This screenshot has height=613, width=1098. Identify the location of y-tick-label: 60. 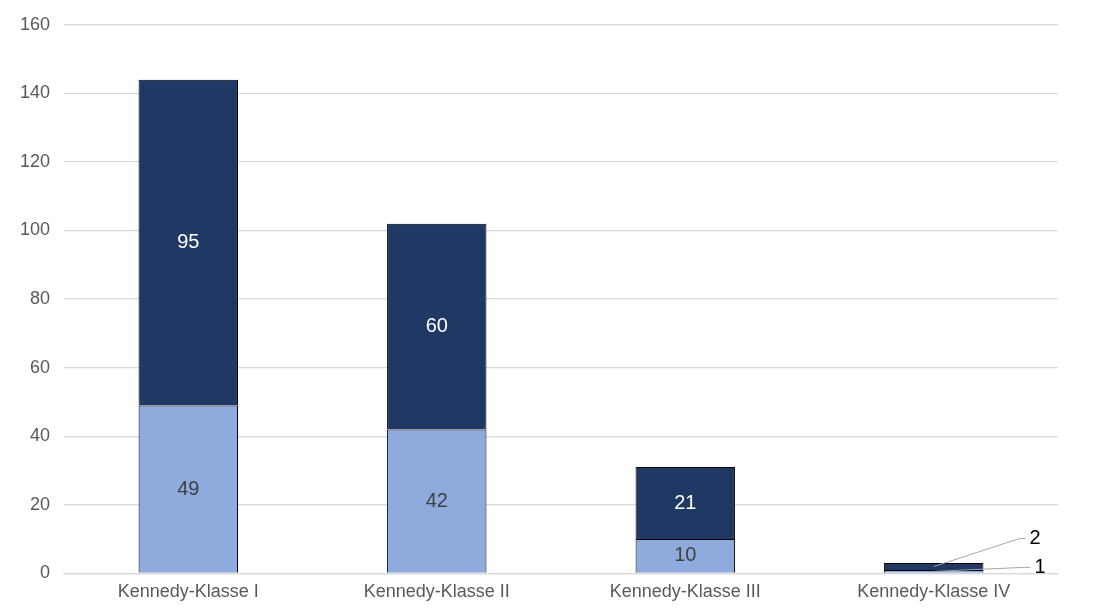
(40, 366).